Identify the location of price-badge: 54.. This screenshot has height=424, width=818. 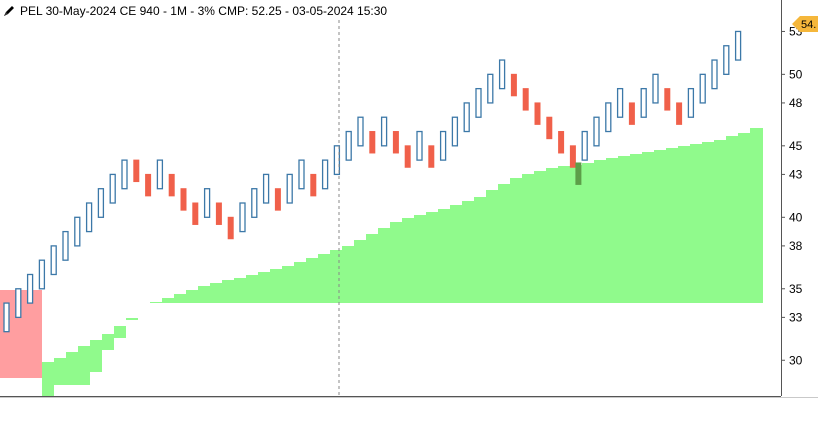
(805, 24).